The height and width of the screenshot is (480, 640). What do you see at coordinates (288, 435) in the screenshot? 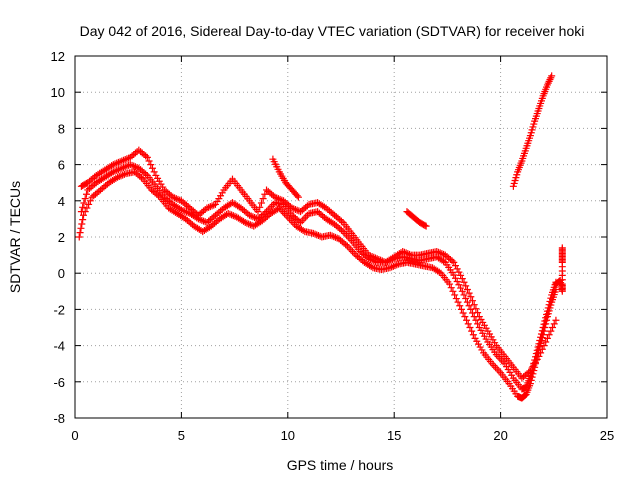
I see `x-tick-label: 10` at bounding box center [288, 435].